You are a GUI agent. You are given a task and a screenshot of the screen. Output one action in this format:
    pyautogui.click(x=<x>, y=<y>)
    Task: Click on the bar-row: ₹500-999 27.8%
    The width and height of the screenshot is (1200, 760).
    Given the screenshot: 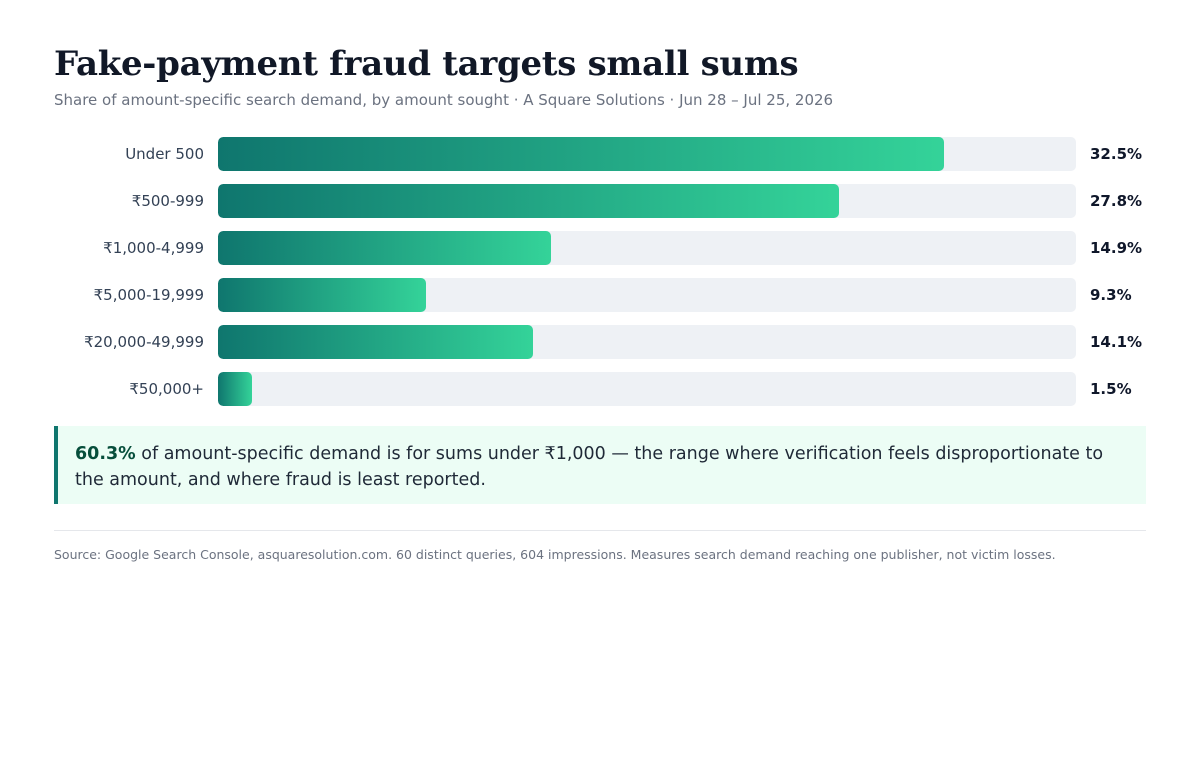 What is the action you would take?
    pyautogui.click(x=600, y=201)
    